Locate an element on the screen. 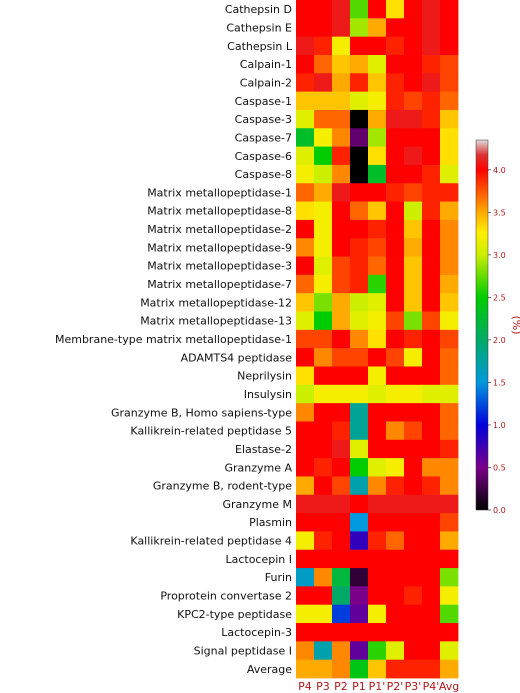 Image resolution: width=520 pixels, height=693 pixels. row-label: Calpain-1 is located at coordinates (266, 64).